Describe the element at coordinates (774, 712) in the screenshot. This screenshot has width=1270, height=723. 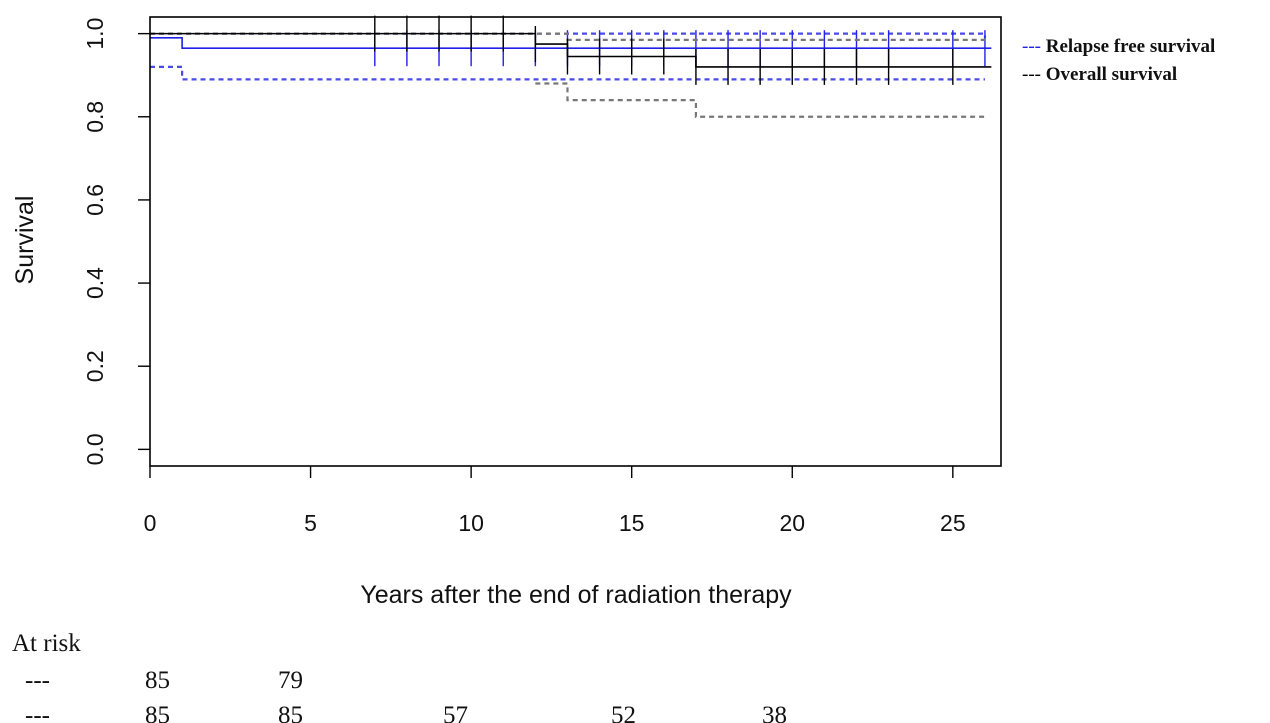
I see `at-risk-value: 38` at that location.